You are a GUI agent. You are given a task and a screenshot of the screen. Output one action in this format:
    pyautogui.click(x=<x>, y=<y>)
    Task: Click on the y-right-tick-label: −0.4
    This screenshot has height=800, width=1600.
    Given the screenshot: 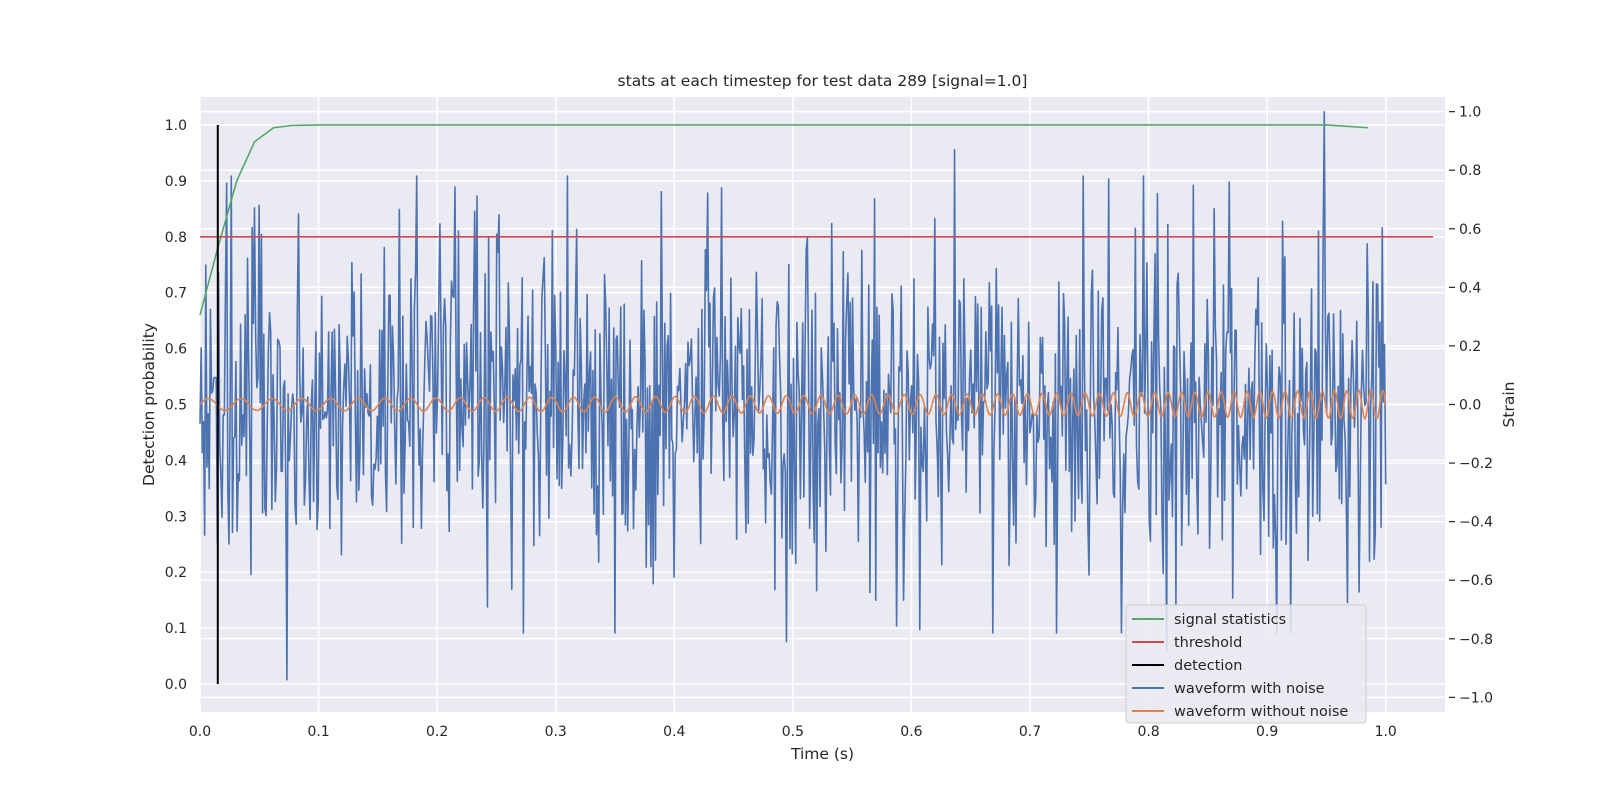 What is the action you would take?
    pyautogui.click(x=1476, y=523)
    